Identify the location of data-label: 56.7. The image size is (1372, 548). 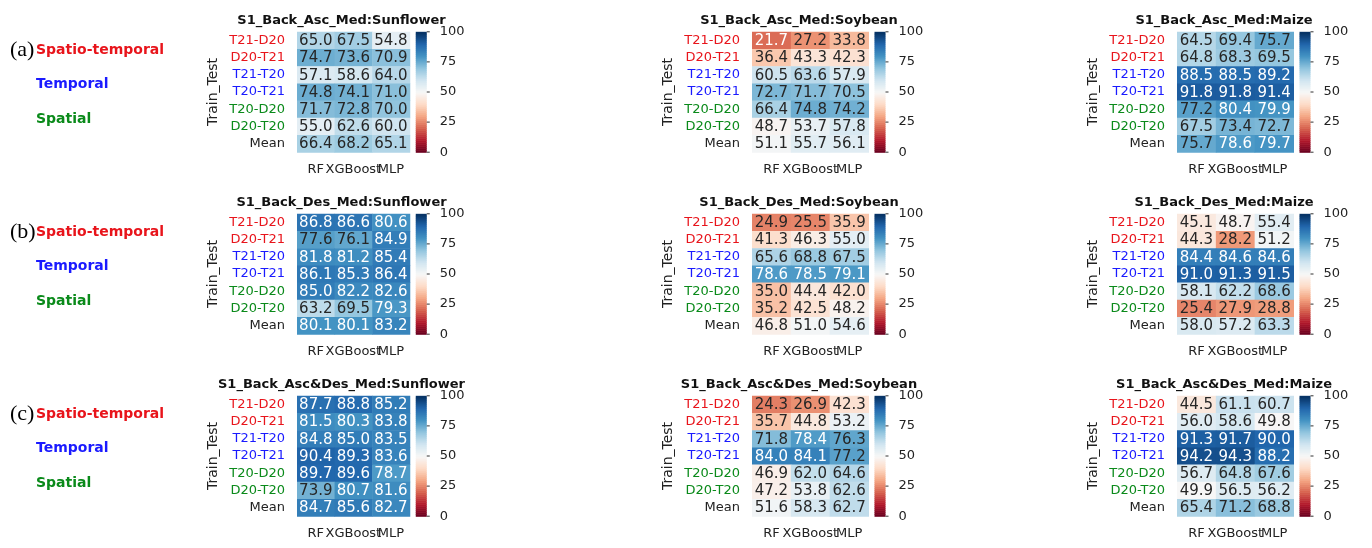
(1196, 473).